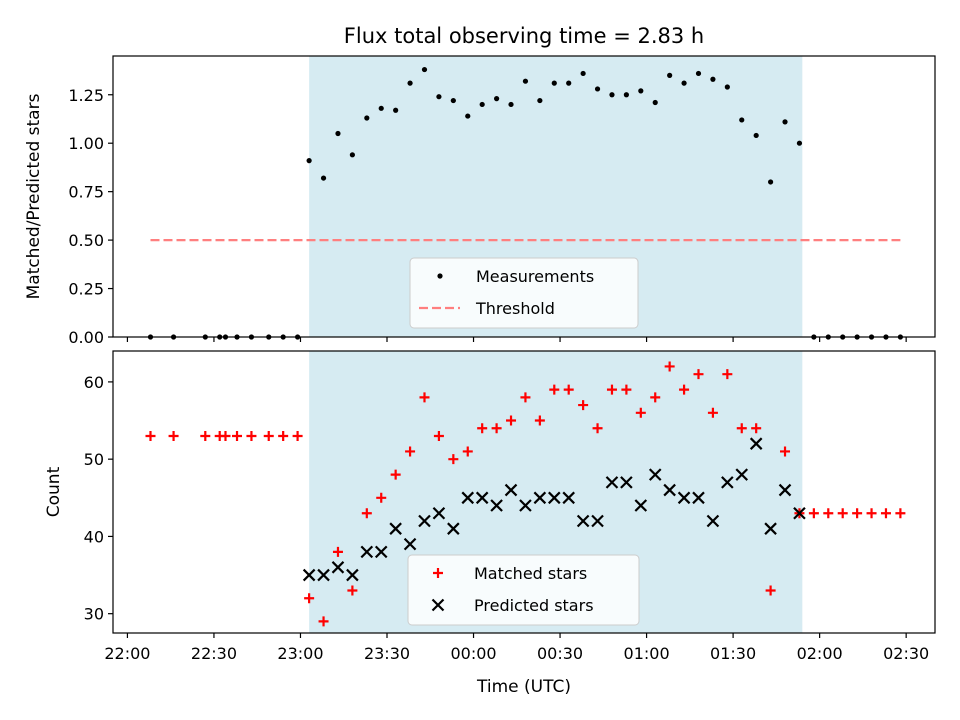 This screenshot has height=720, width=960. I want to click on legend-box, so click(524, 293).